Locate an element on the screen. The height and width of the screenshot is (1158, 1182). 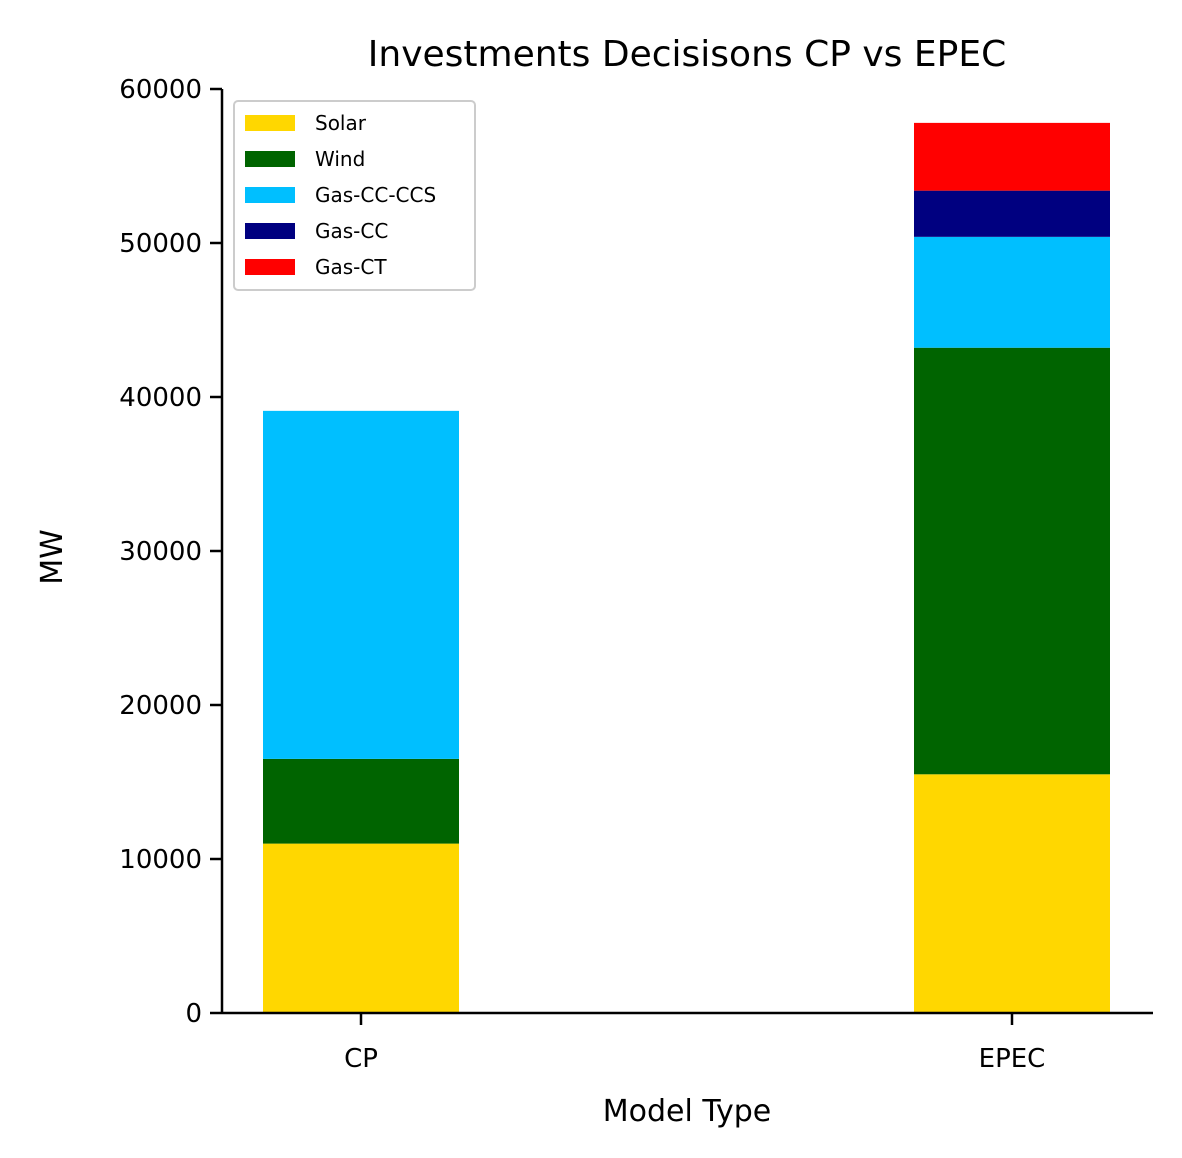
legend-label-gas-cc-ccs: Gas-CC-CCS is located at coordinates (375, 195).